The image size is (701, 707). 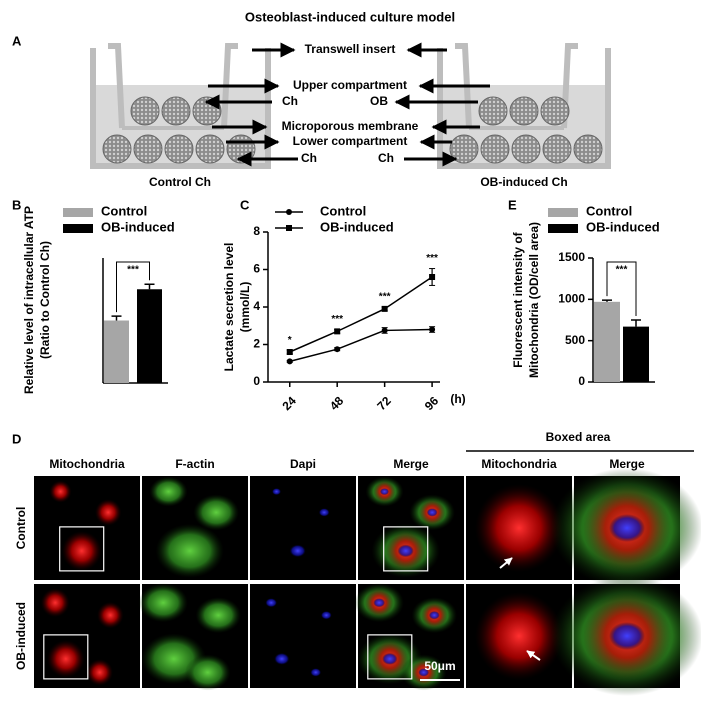 What do you see at coordinates (256, 344) in the screenshot?
I see `y-tick-label: 2` at bounding box center [256, 344].